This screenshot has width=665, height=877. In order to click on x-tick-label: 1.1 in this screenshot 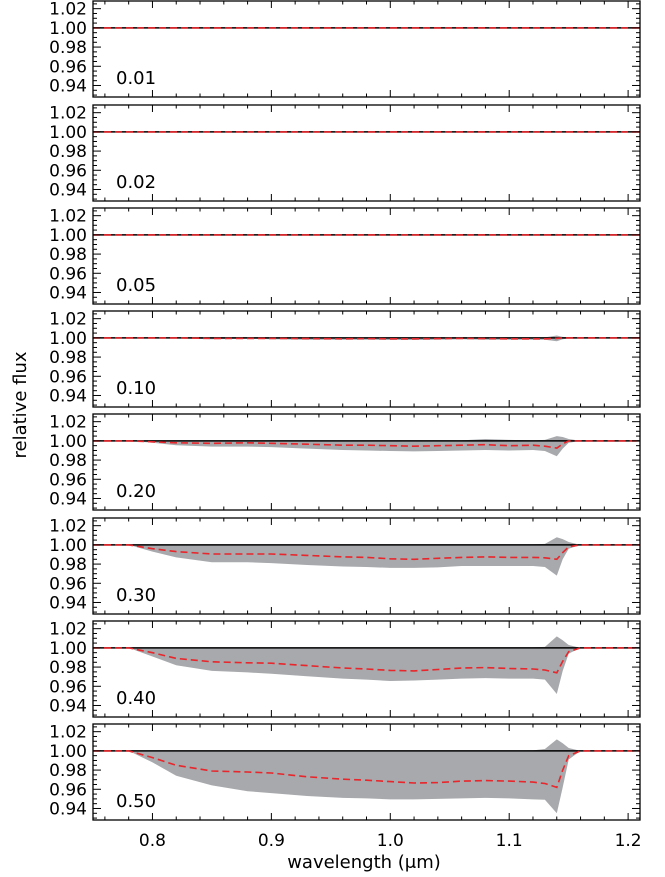, I will do `click(509, 841)`.